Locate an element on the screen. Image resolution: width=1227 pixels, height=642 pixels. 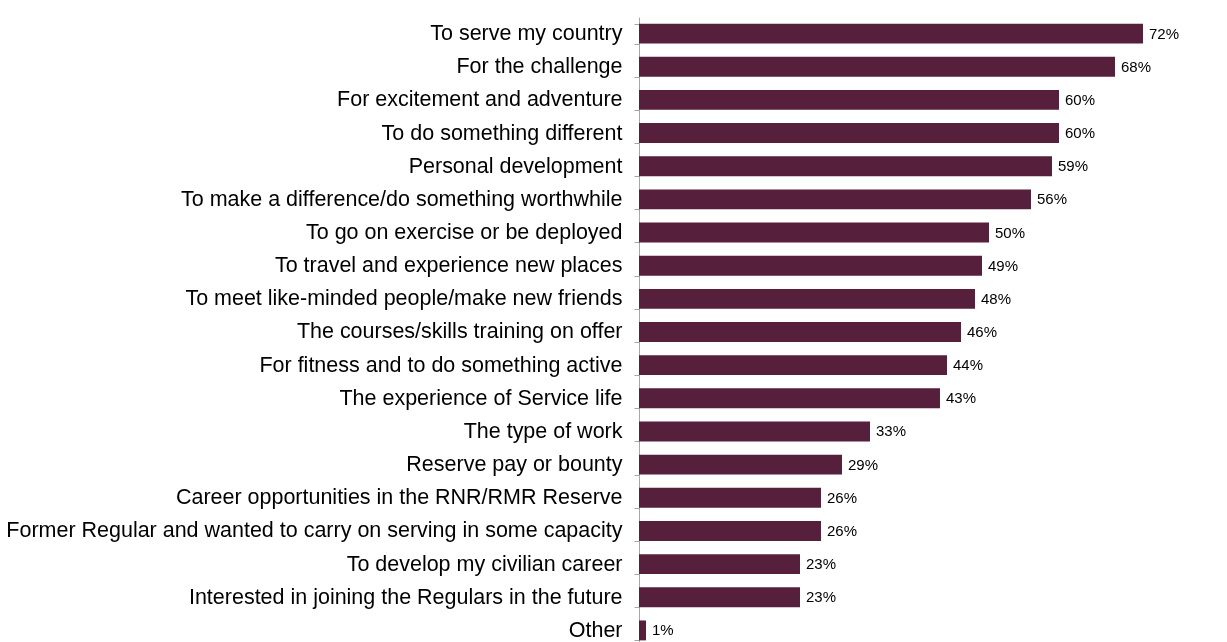
y-tick-label: Personal development is located at coordinates (515, 165).